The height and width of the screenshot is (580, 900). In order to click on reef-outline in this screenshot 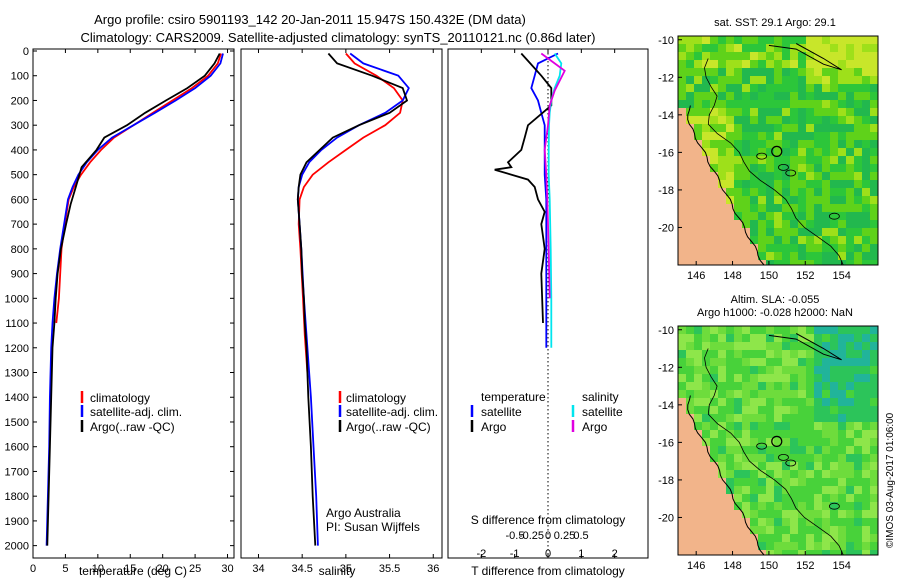, I will do `click(791, 463)`.